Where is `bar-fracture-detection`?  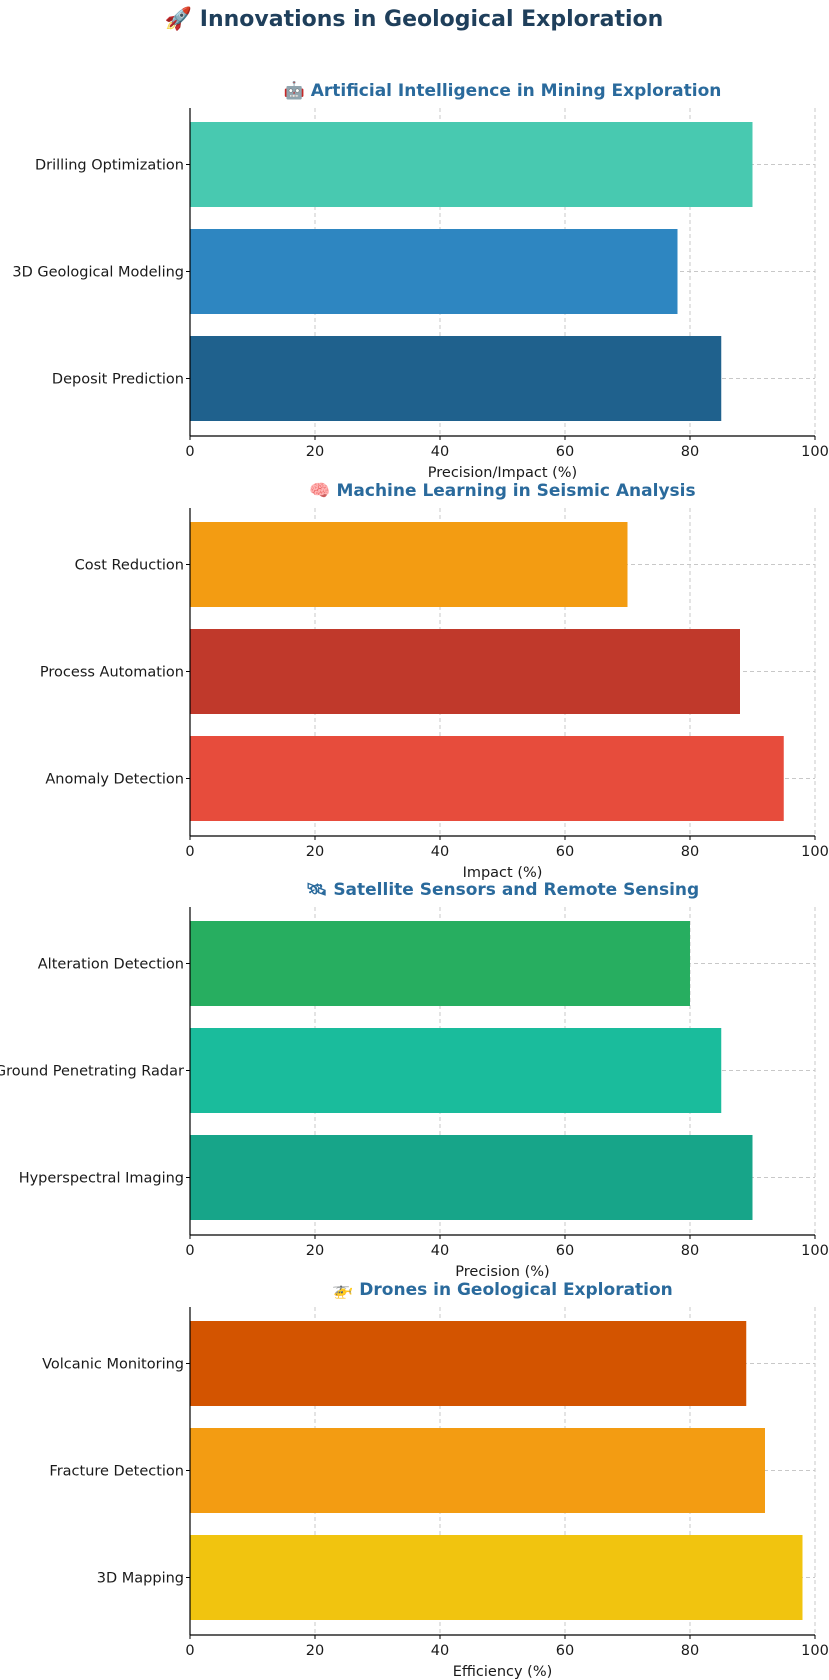
bar-fracture-detection is located at coordinates (477, 1470).